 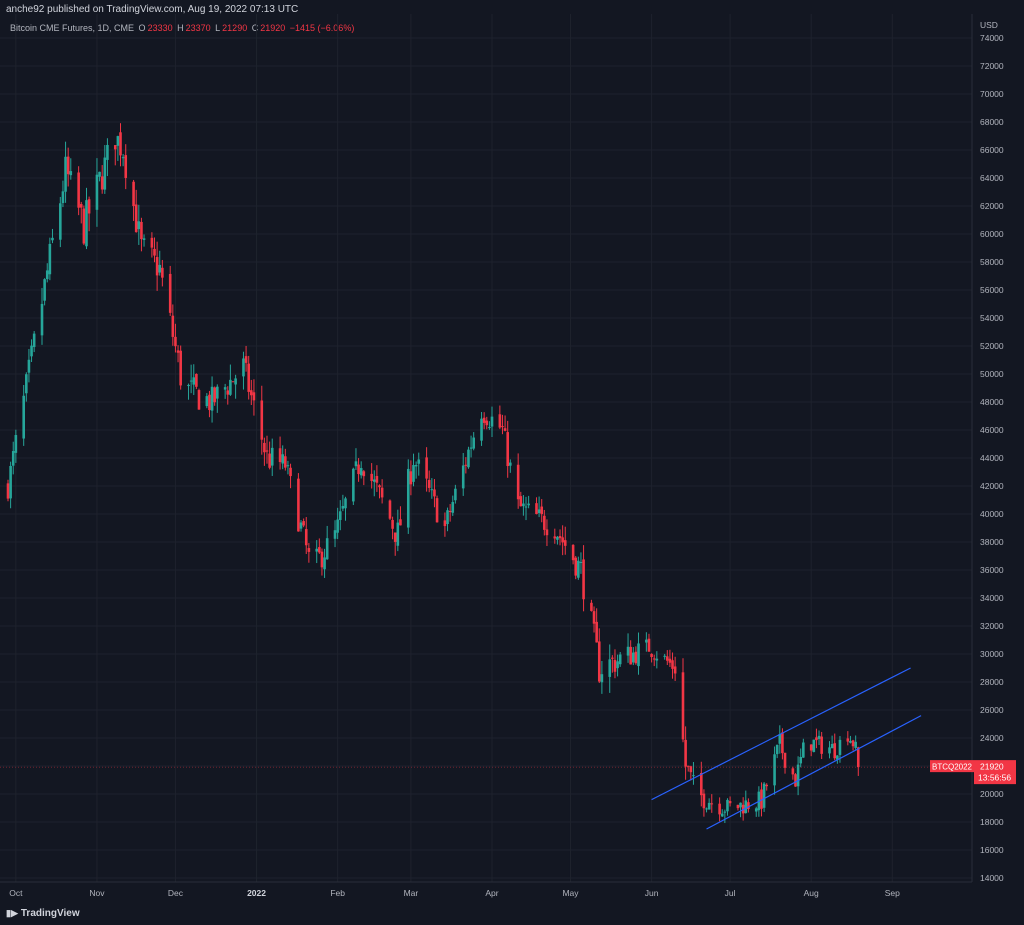 What do you see at coordinates (411, 893) in the screenshot?
I see `time-tick-label: Mar` at bounding box center [411, 893].